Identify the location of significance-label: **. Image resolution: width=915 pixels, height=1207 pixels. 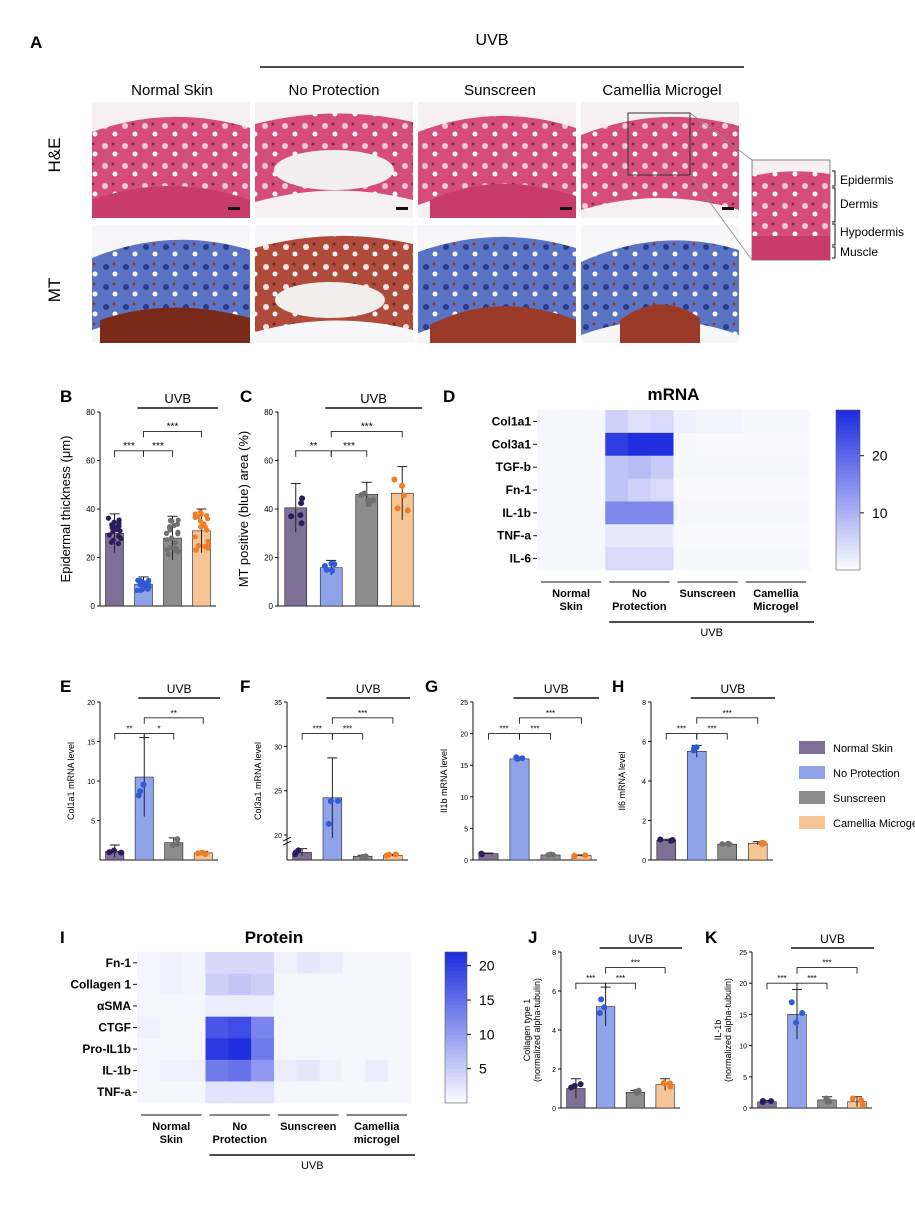
(174, 713).